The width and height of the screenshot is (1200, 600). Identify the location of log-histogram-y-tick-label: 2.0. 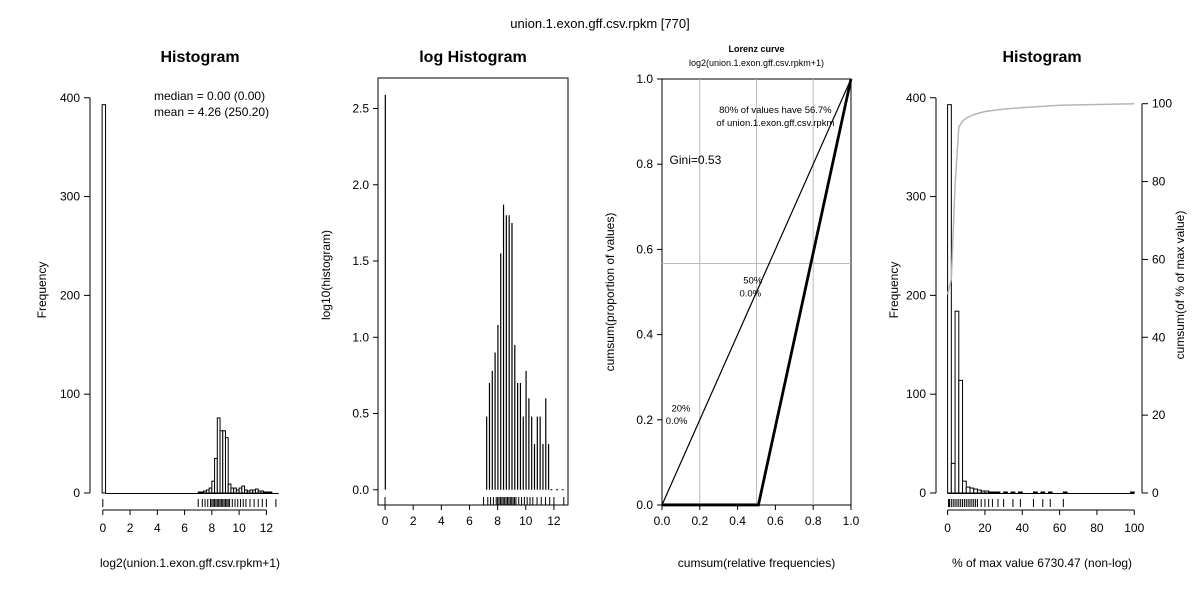
(360, 185).